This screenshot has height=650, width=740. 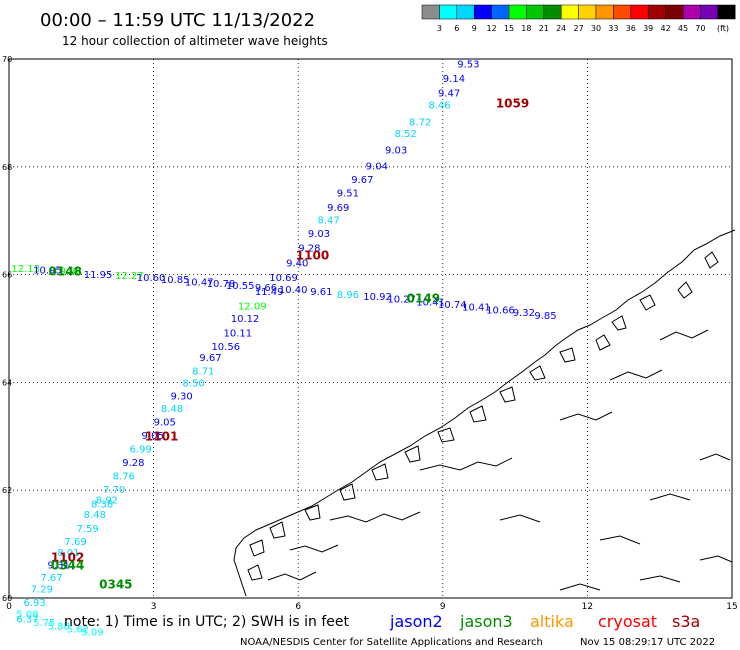 I want to click on legend-label: 15, so click(x=509, y=28).